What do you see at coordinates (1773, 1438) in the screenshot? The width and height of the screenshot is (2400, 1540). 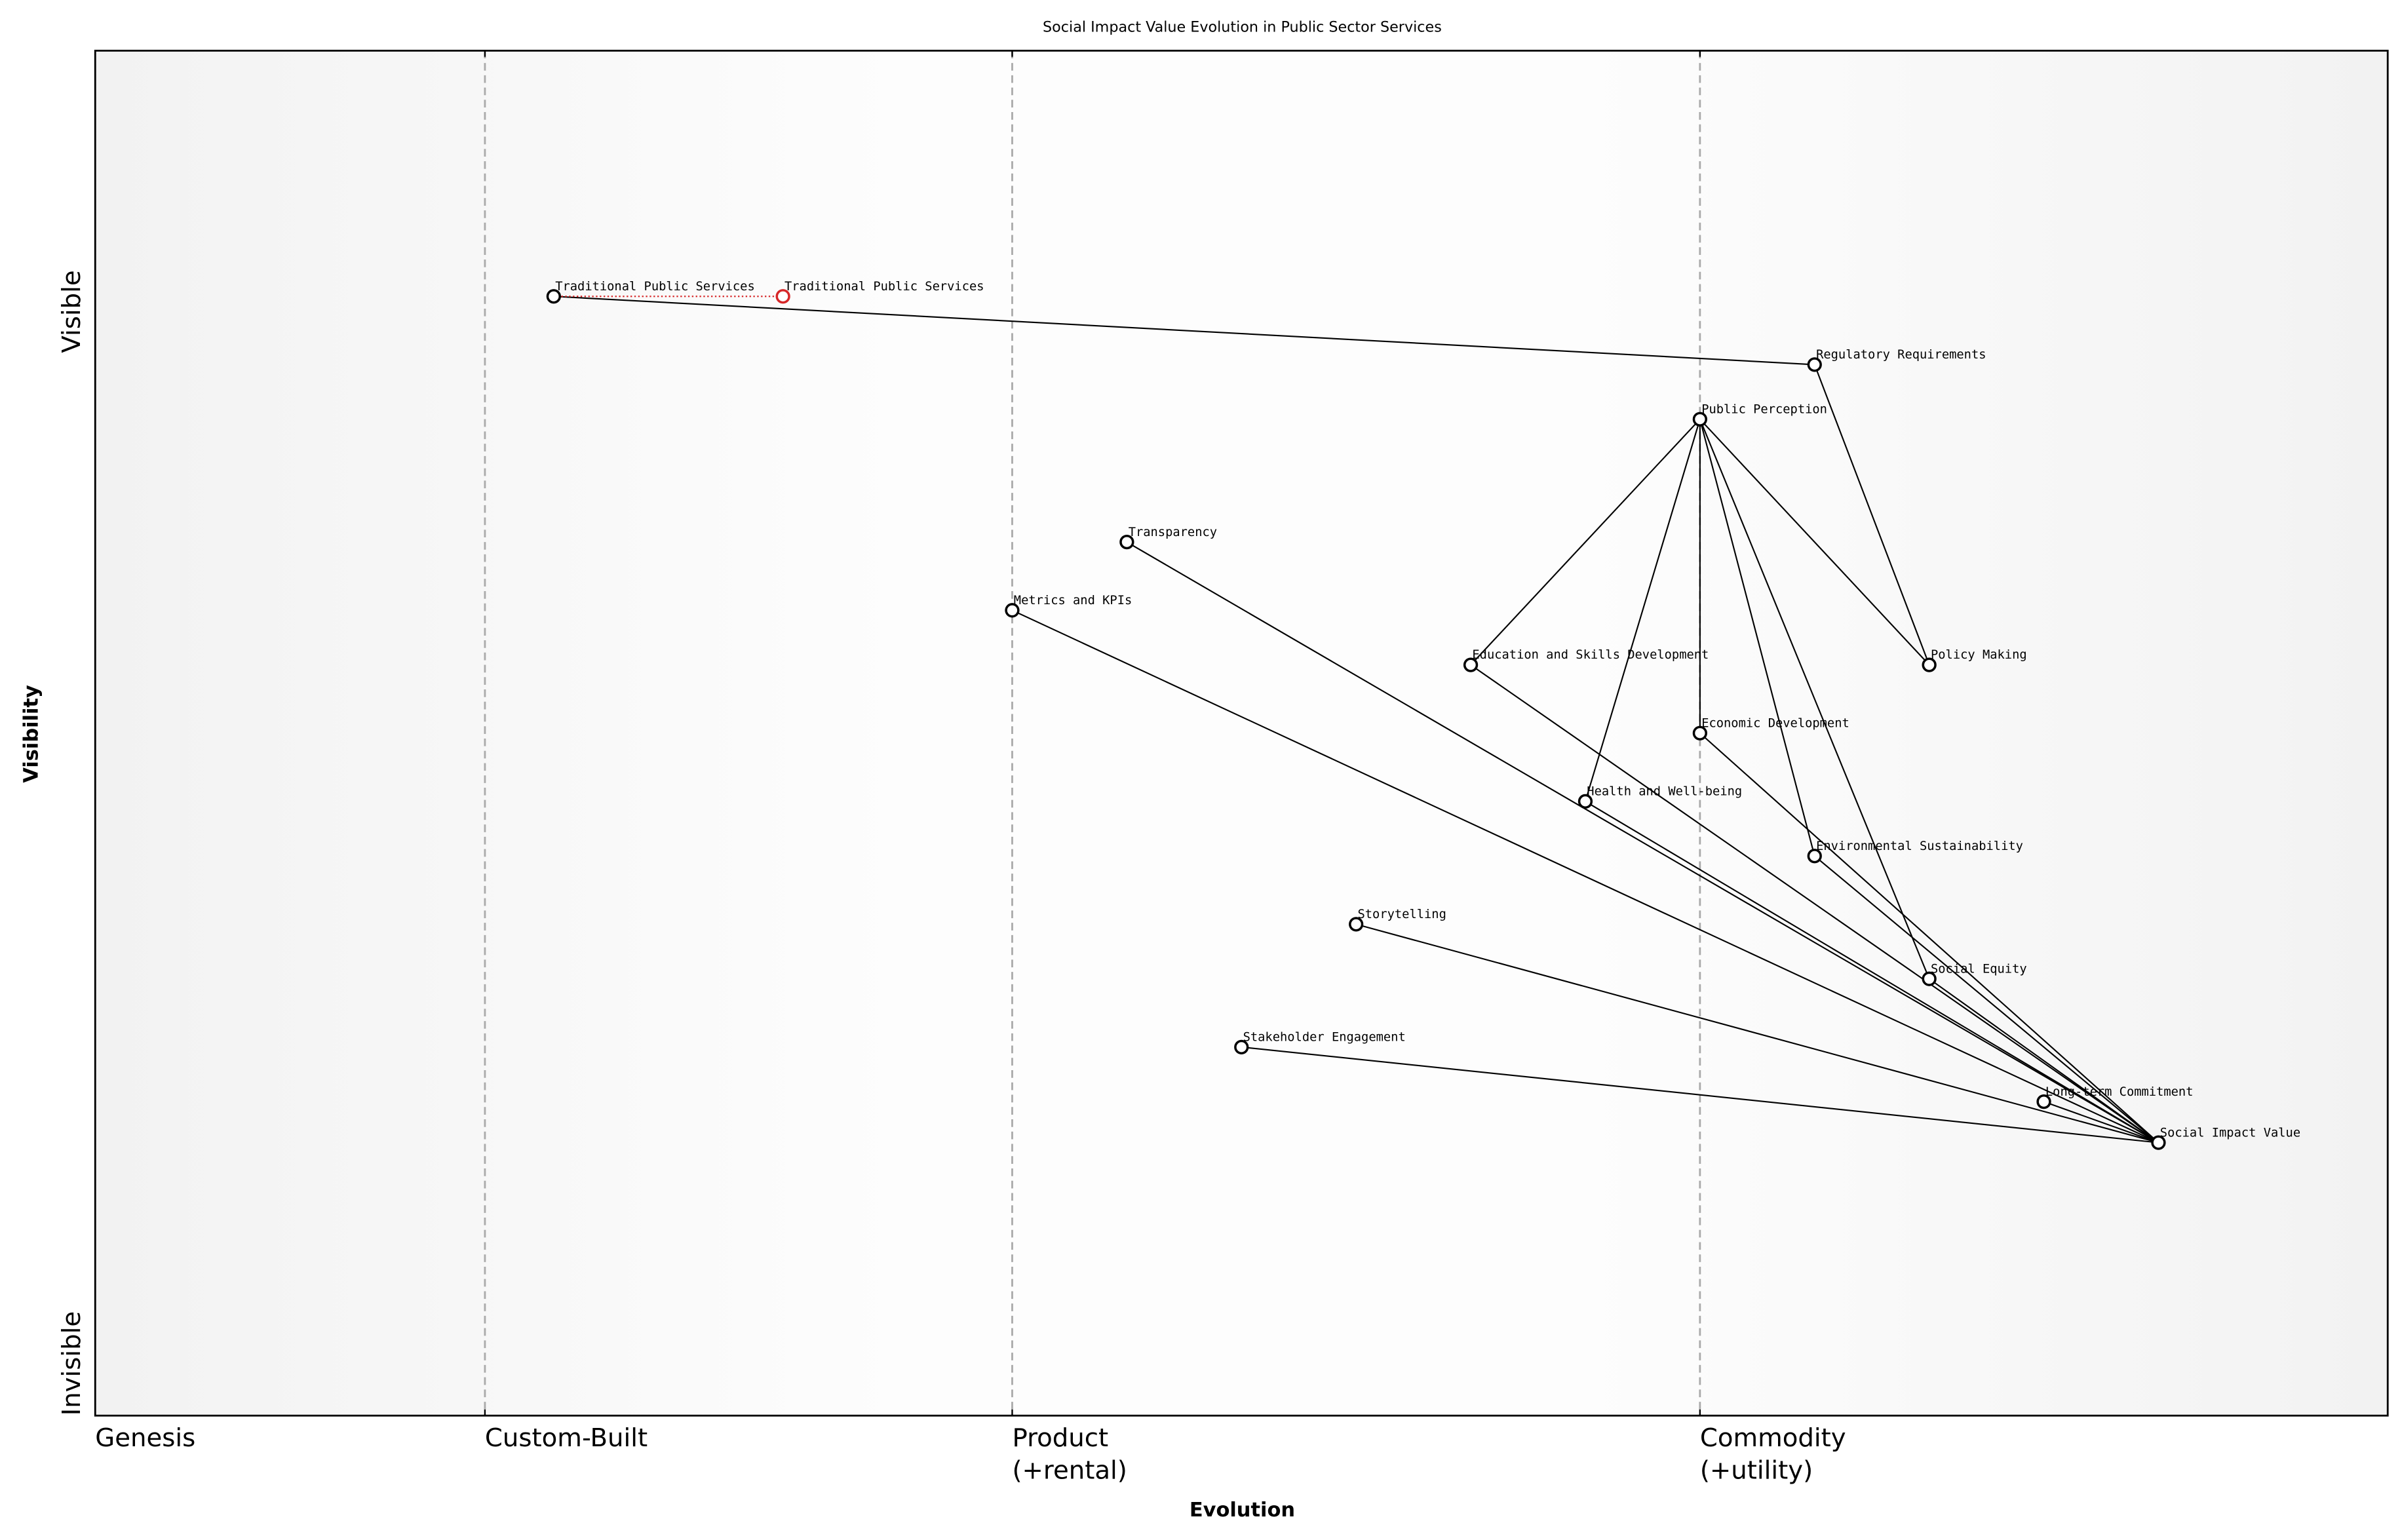 I see `x-tick-label-line: Commodity` at bounding box center [1773, 1438].